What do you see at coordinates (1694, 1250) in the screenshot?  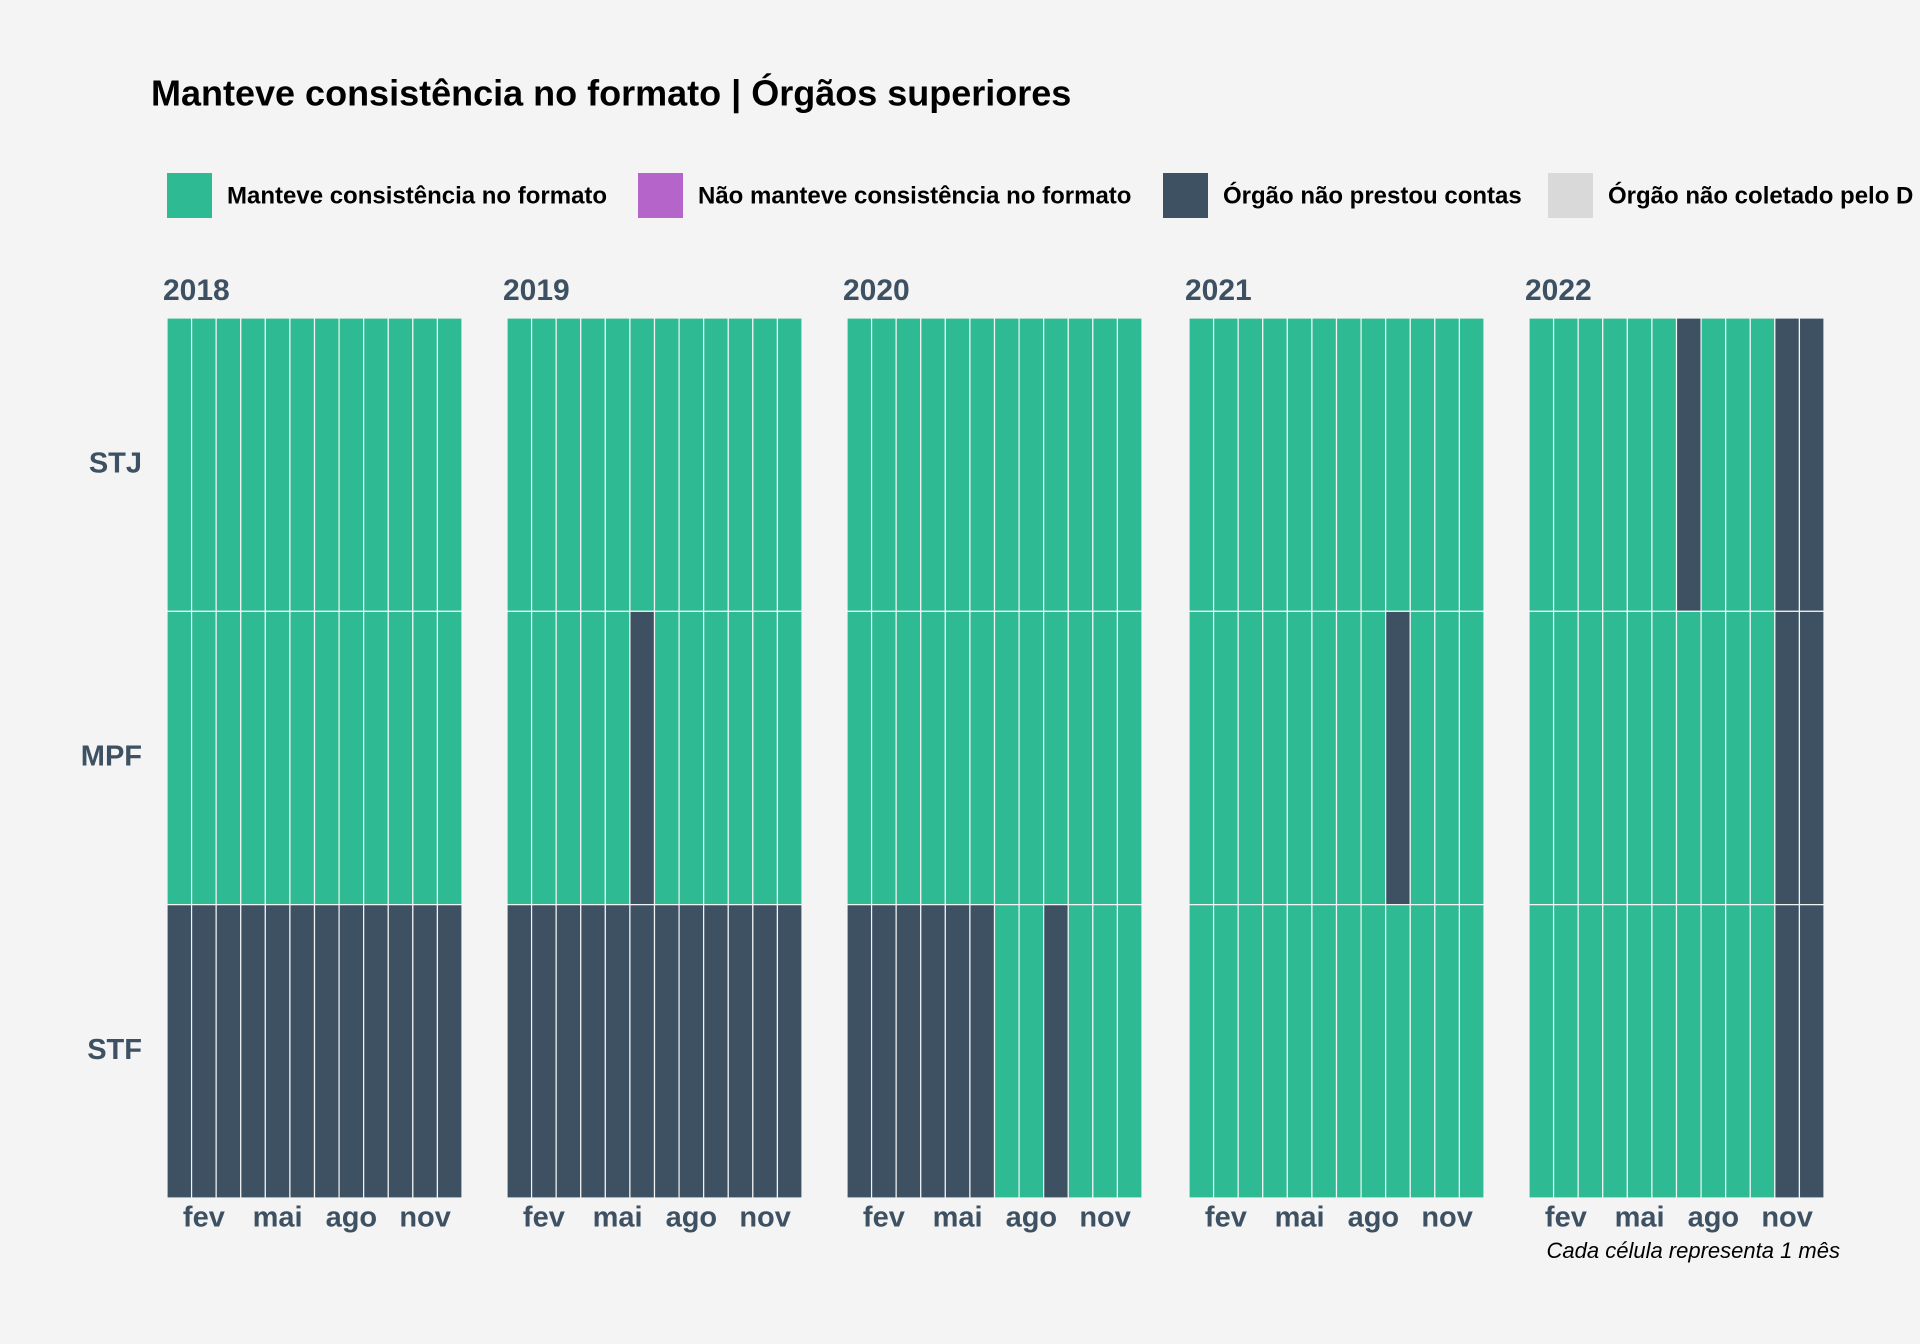 I see `caption: Cada célula representa 1 mês` at bounding box center [1694, 1250].